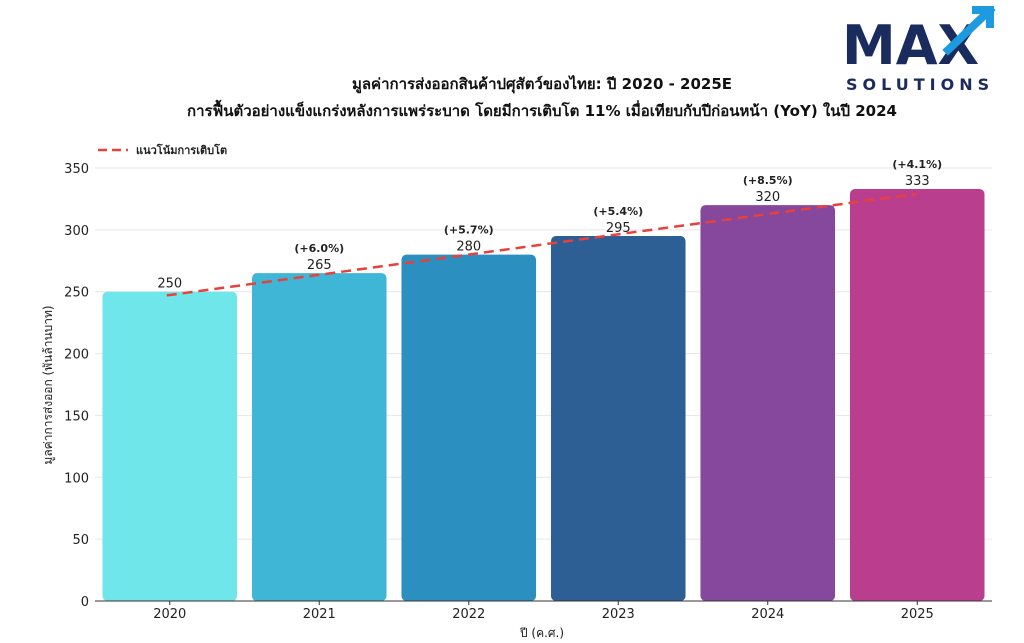  I want to click on value-label-2020: 250, so click(169, 284).